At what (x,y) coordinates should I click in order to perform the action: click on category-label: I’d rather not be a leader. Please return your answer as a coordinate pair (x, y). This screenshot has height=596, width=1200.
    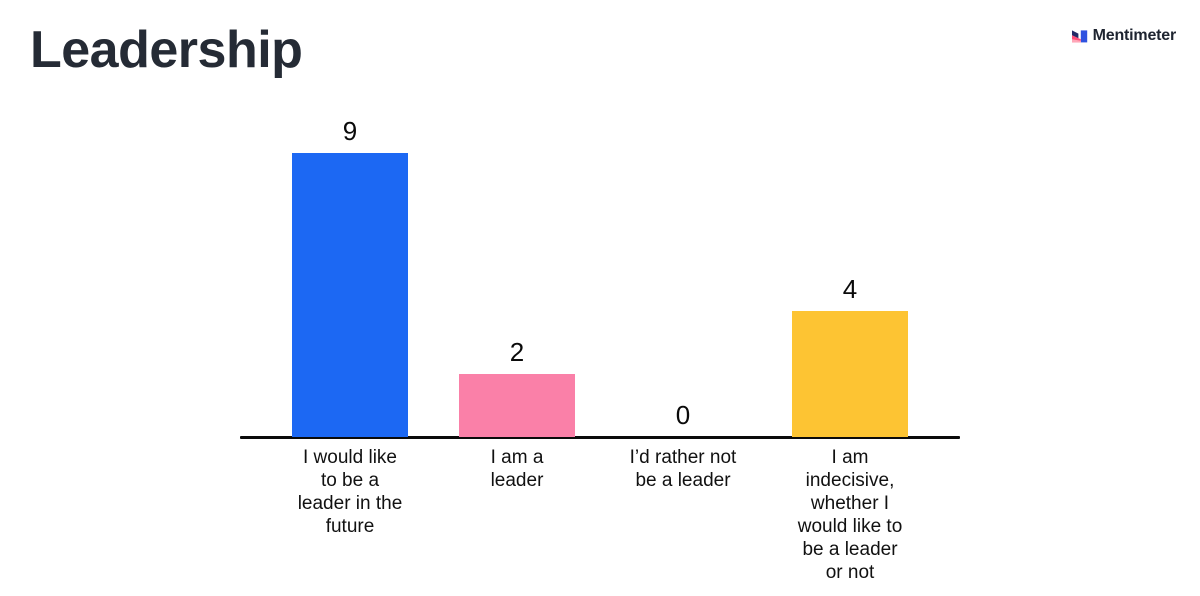
    Looking at the image, I should click on (683, 469).